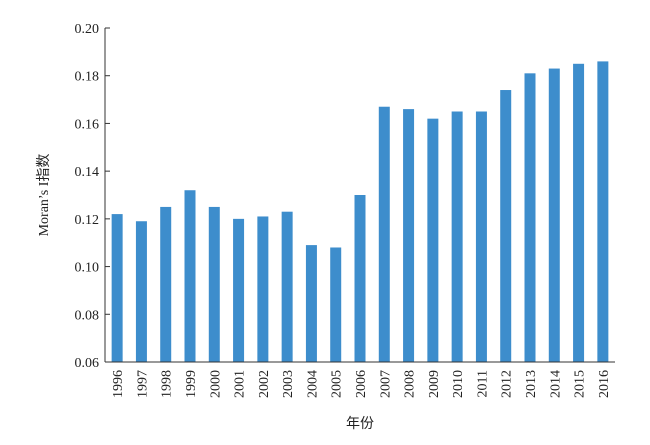 The height and width of the screenshot is (445, 650). Describe the element at coordinates (240, 384) in the screenshot. I see `x-tick-label: 2001` at that location.